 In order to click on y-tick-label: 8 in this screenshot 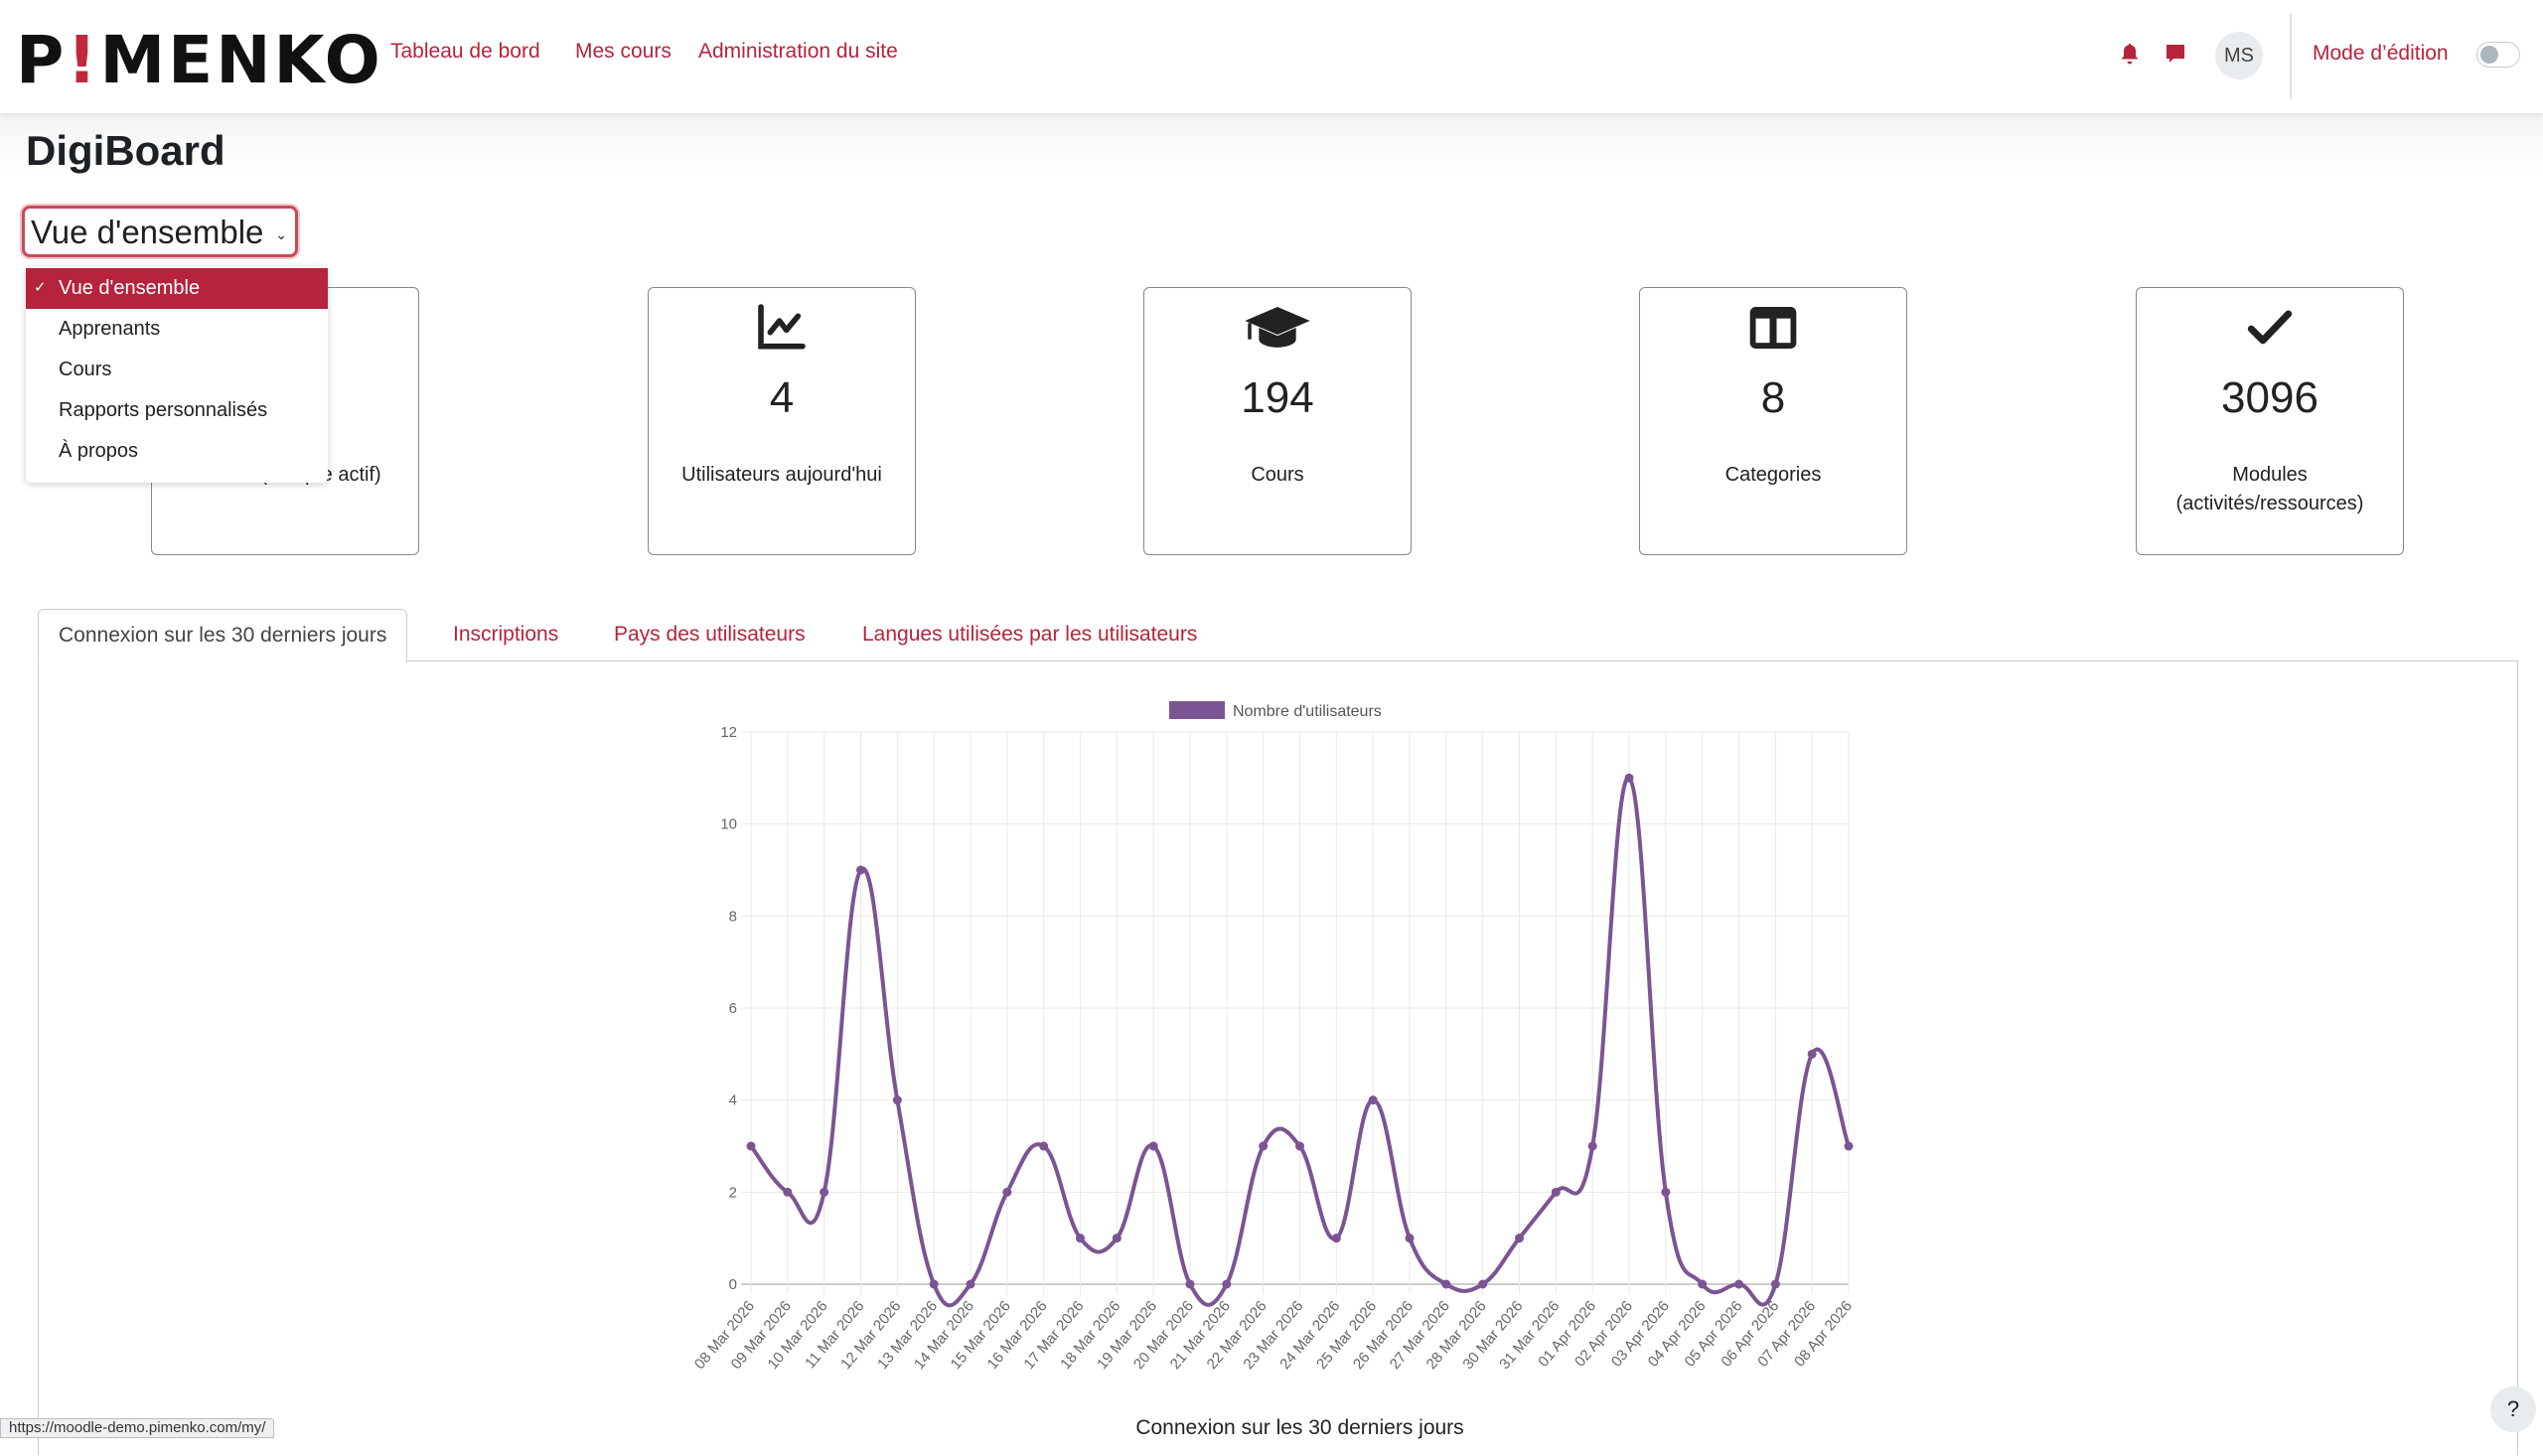, I will do `click(733, 917)`.